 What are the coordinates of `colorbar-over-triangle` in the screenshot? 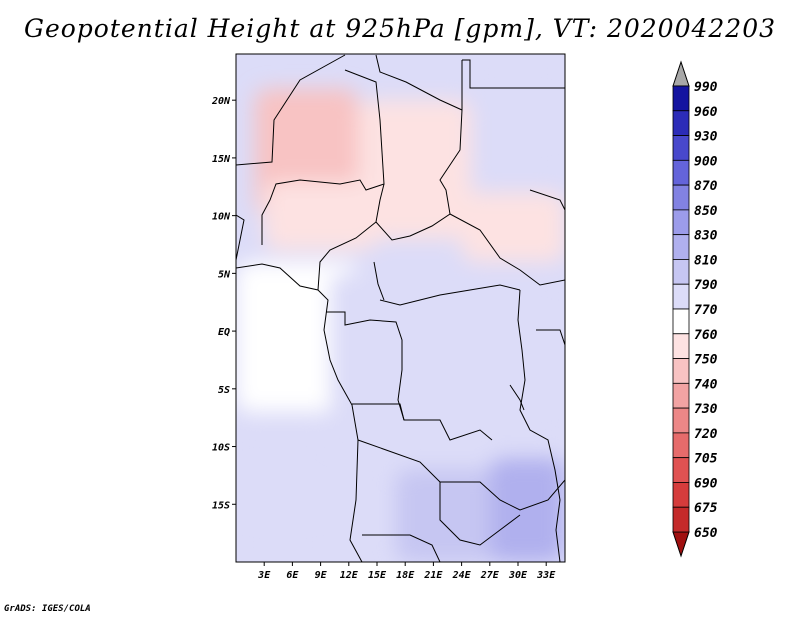 It's located at (681, 73).